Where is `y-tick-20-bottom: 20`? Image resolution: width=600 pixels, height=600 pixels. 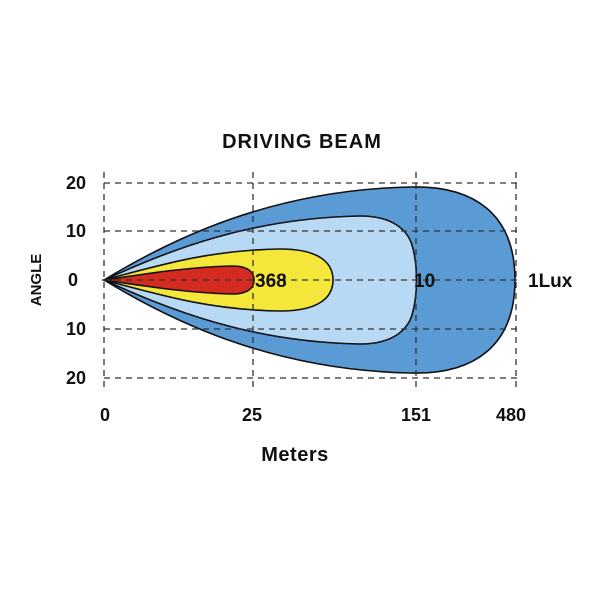
y-tick-20-bottom: 20 is located at coordinates (76, 378).